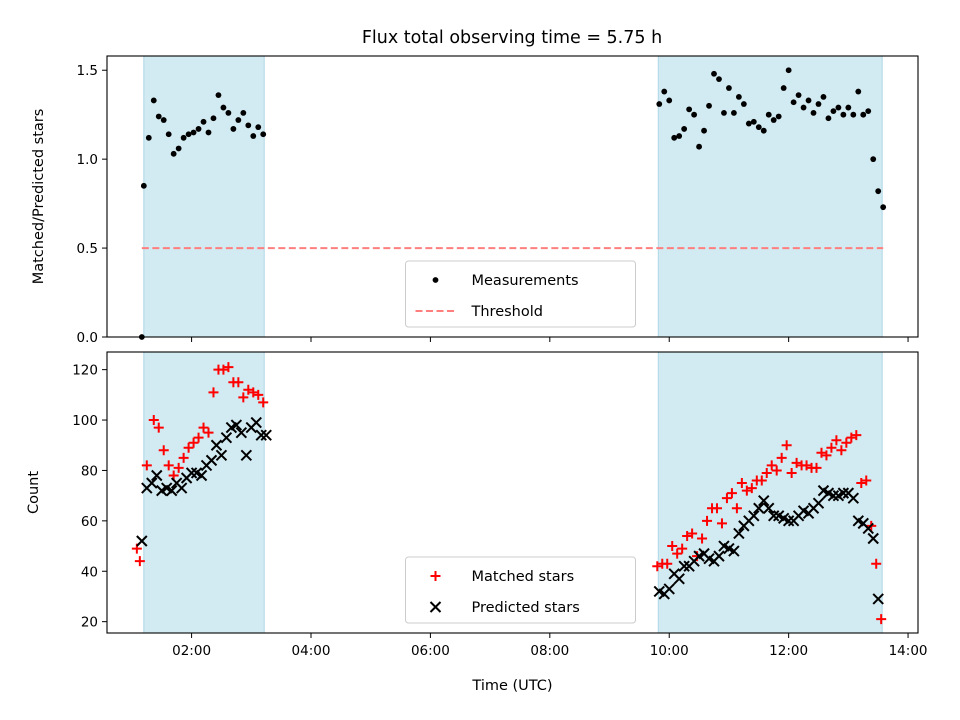 The width and height of the screenshot is (960, 720). Describe the element at coordinates (89, 623) in the screenshot. I see `y-tick-label: 20` at that location.